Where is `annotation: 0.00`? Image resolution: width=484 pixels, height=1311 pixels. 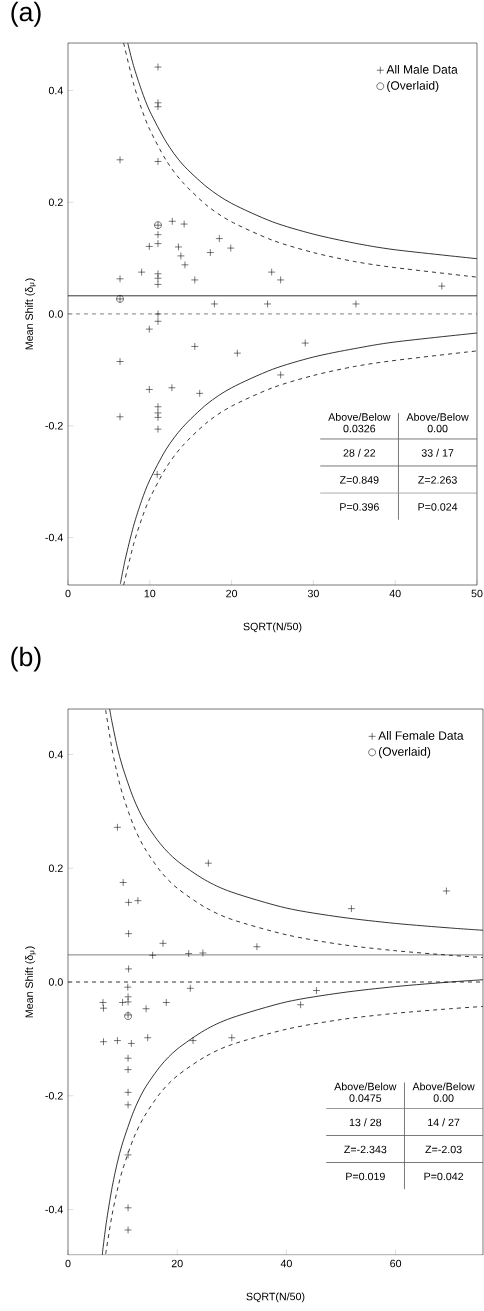 annotation: 0.00 is located at coordinates (437, 428).